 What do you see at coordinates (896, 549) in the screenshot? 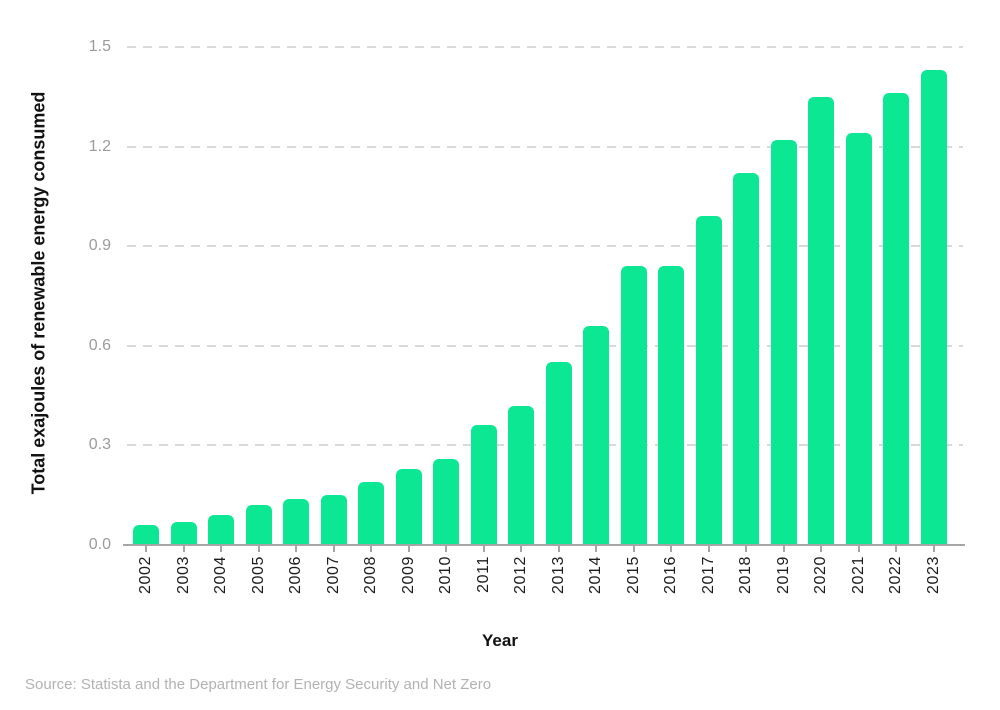
I see `x-tick-2022` at bounding box center [896, 549].